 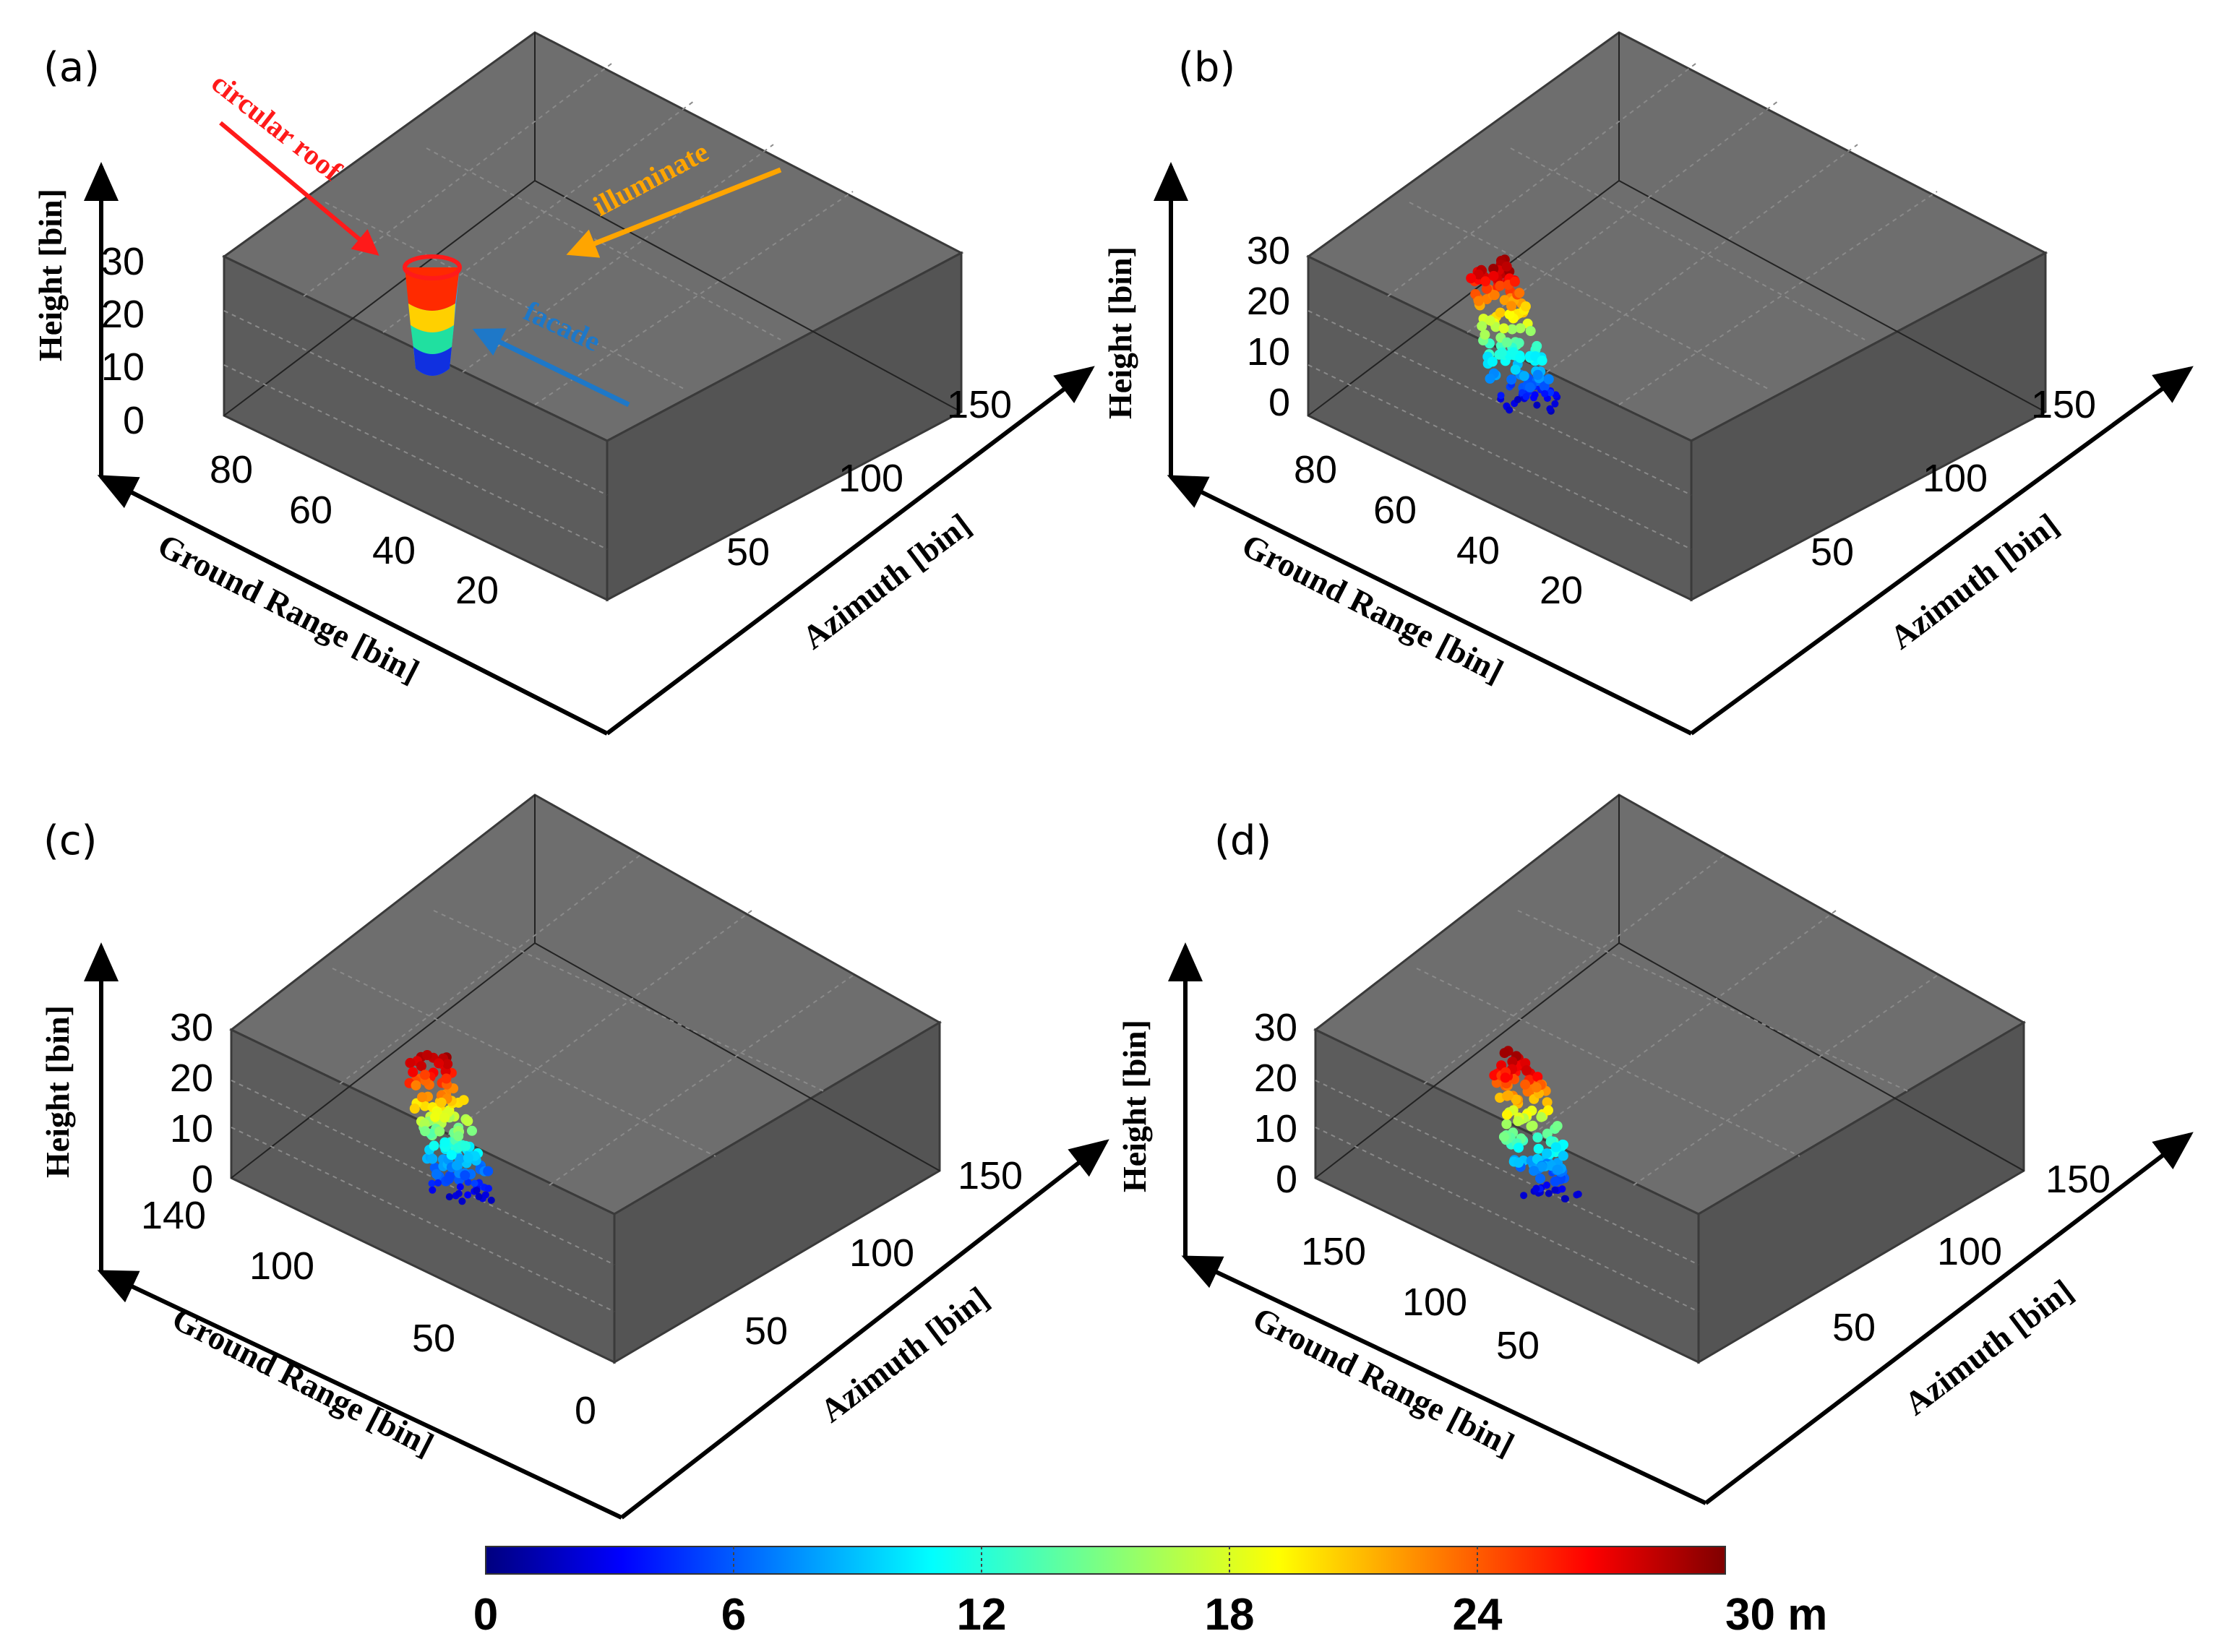 What do you see at coordinates (1988, 1347) in the screenshot?
I see `azimuth-axis-label: Azimuth [bin]` at bounding box center [1988, 1347].